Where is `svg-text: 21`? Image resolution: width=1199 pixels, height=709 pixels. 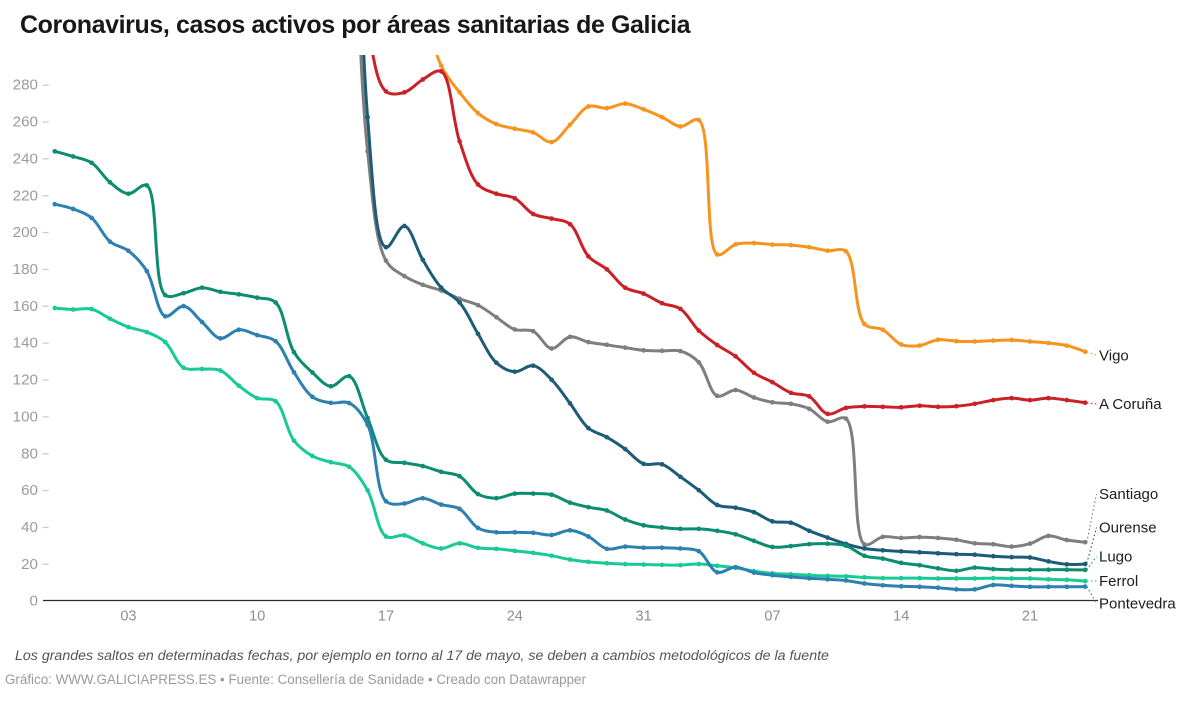
svg-text: 21 is located at coordinates (1030, 617).